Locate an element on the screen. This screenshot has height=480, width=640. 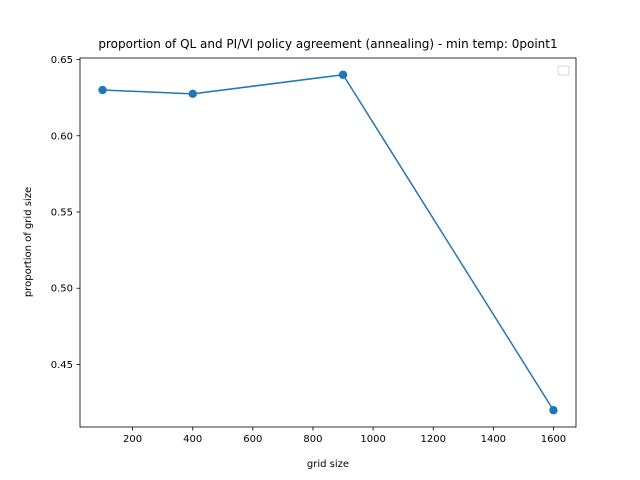
x-tick-label: 200 is located at coordinates (132, 439).